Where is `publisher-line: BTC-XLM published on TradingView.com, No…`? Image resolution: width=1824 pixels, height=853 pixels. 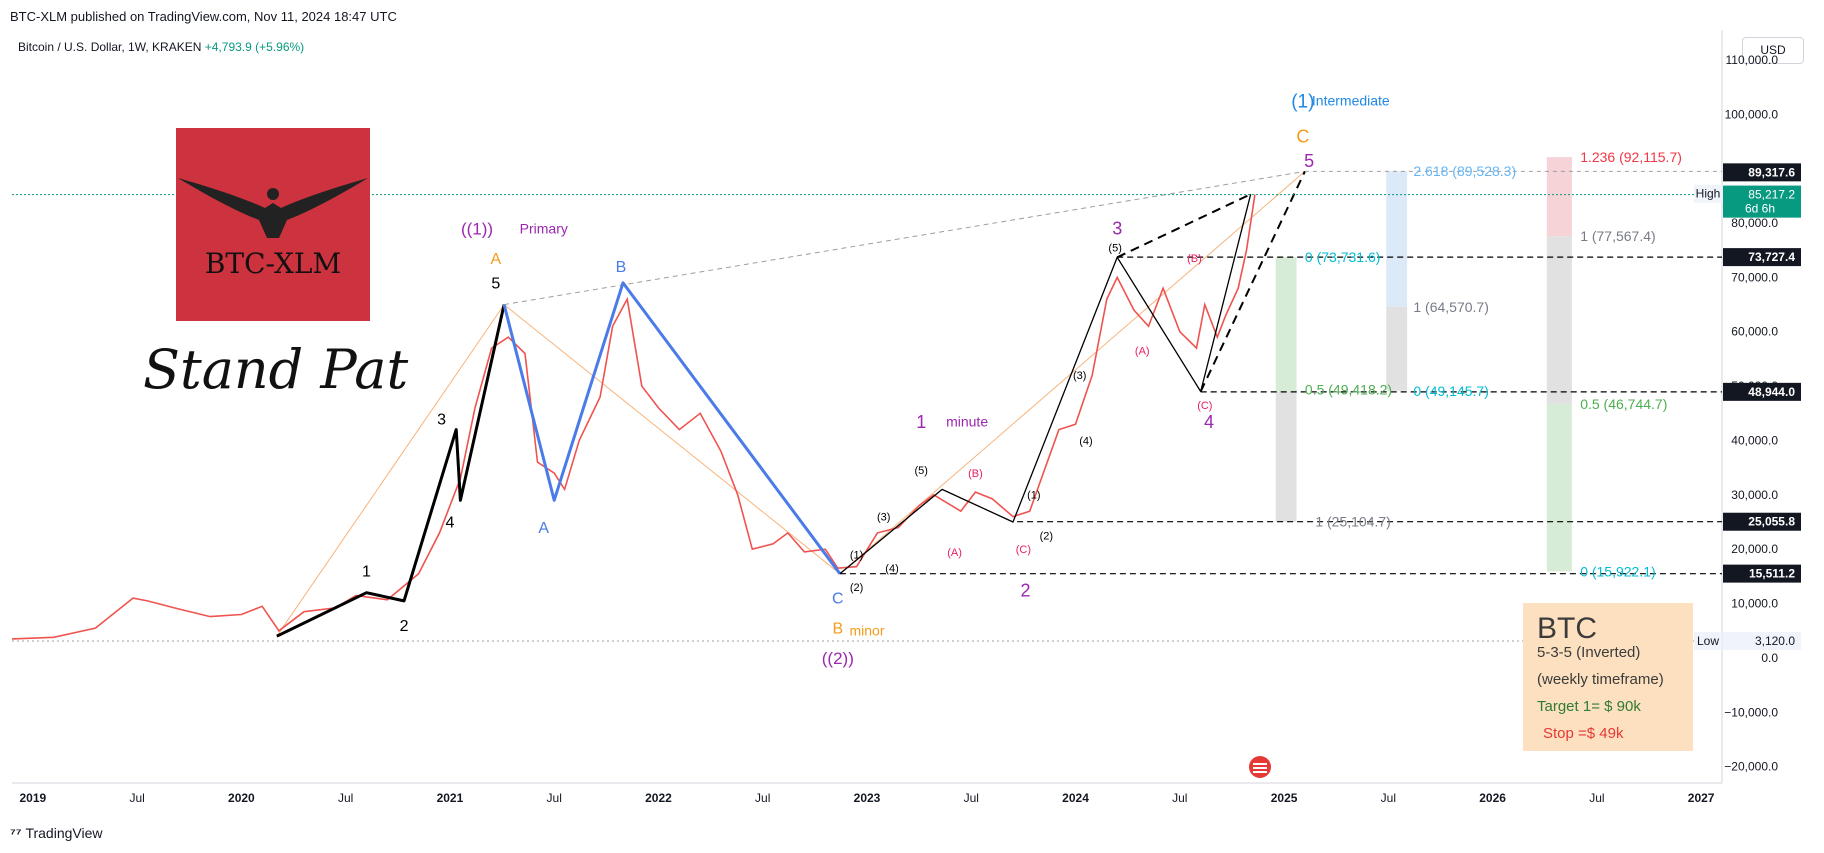
publisher-line: BTC-XLM published on TradingView.com, No… is located at coordinates (203, 16).